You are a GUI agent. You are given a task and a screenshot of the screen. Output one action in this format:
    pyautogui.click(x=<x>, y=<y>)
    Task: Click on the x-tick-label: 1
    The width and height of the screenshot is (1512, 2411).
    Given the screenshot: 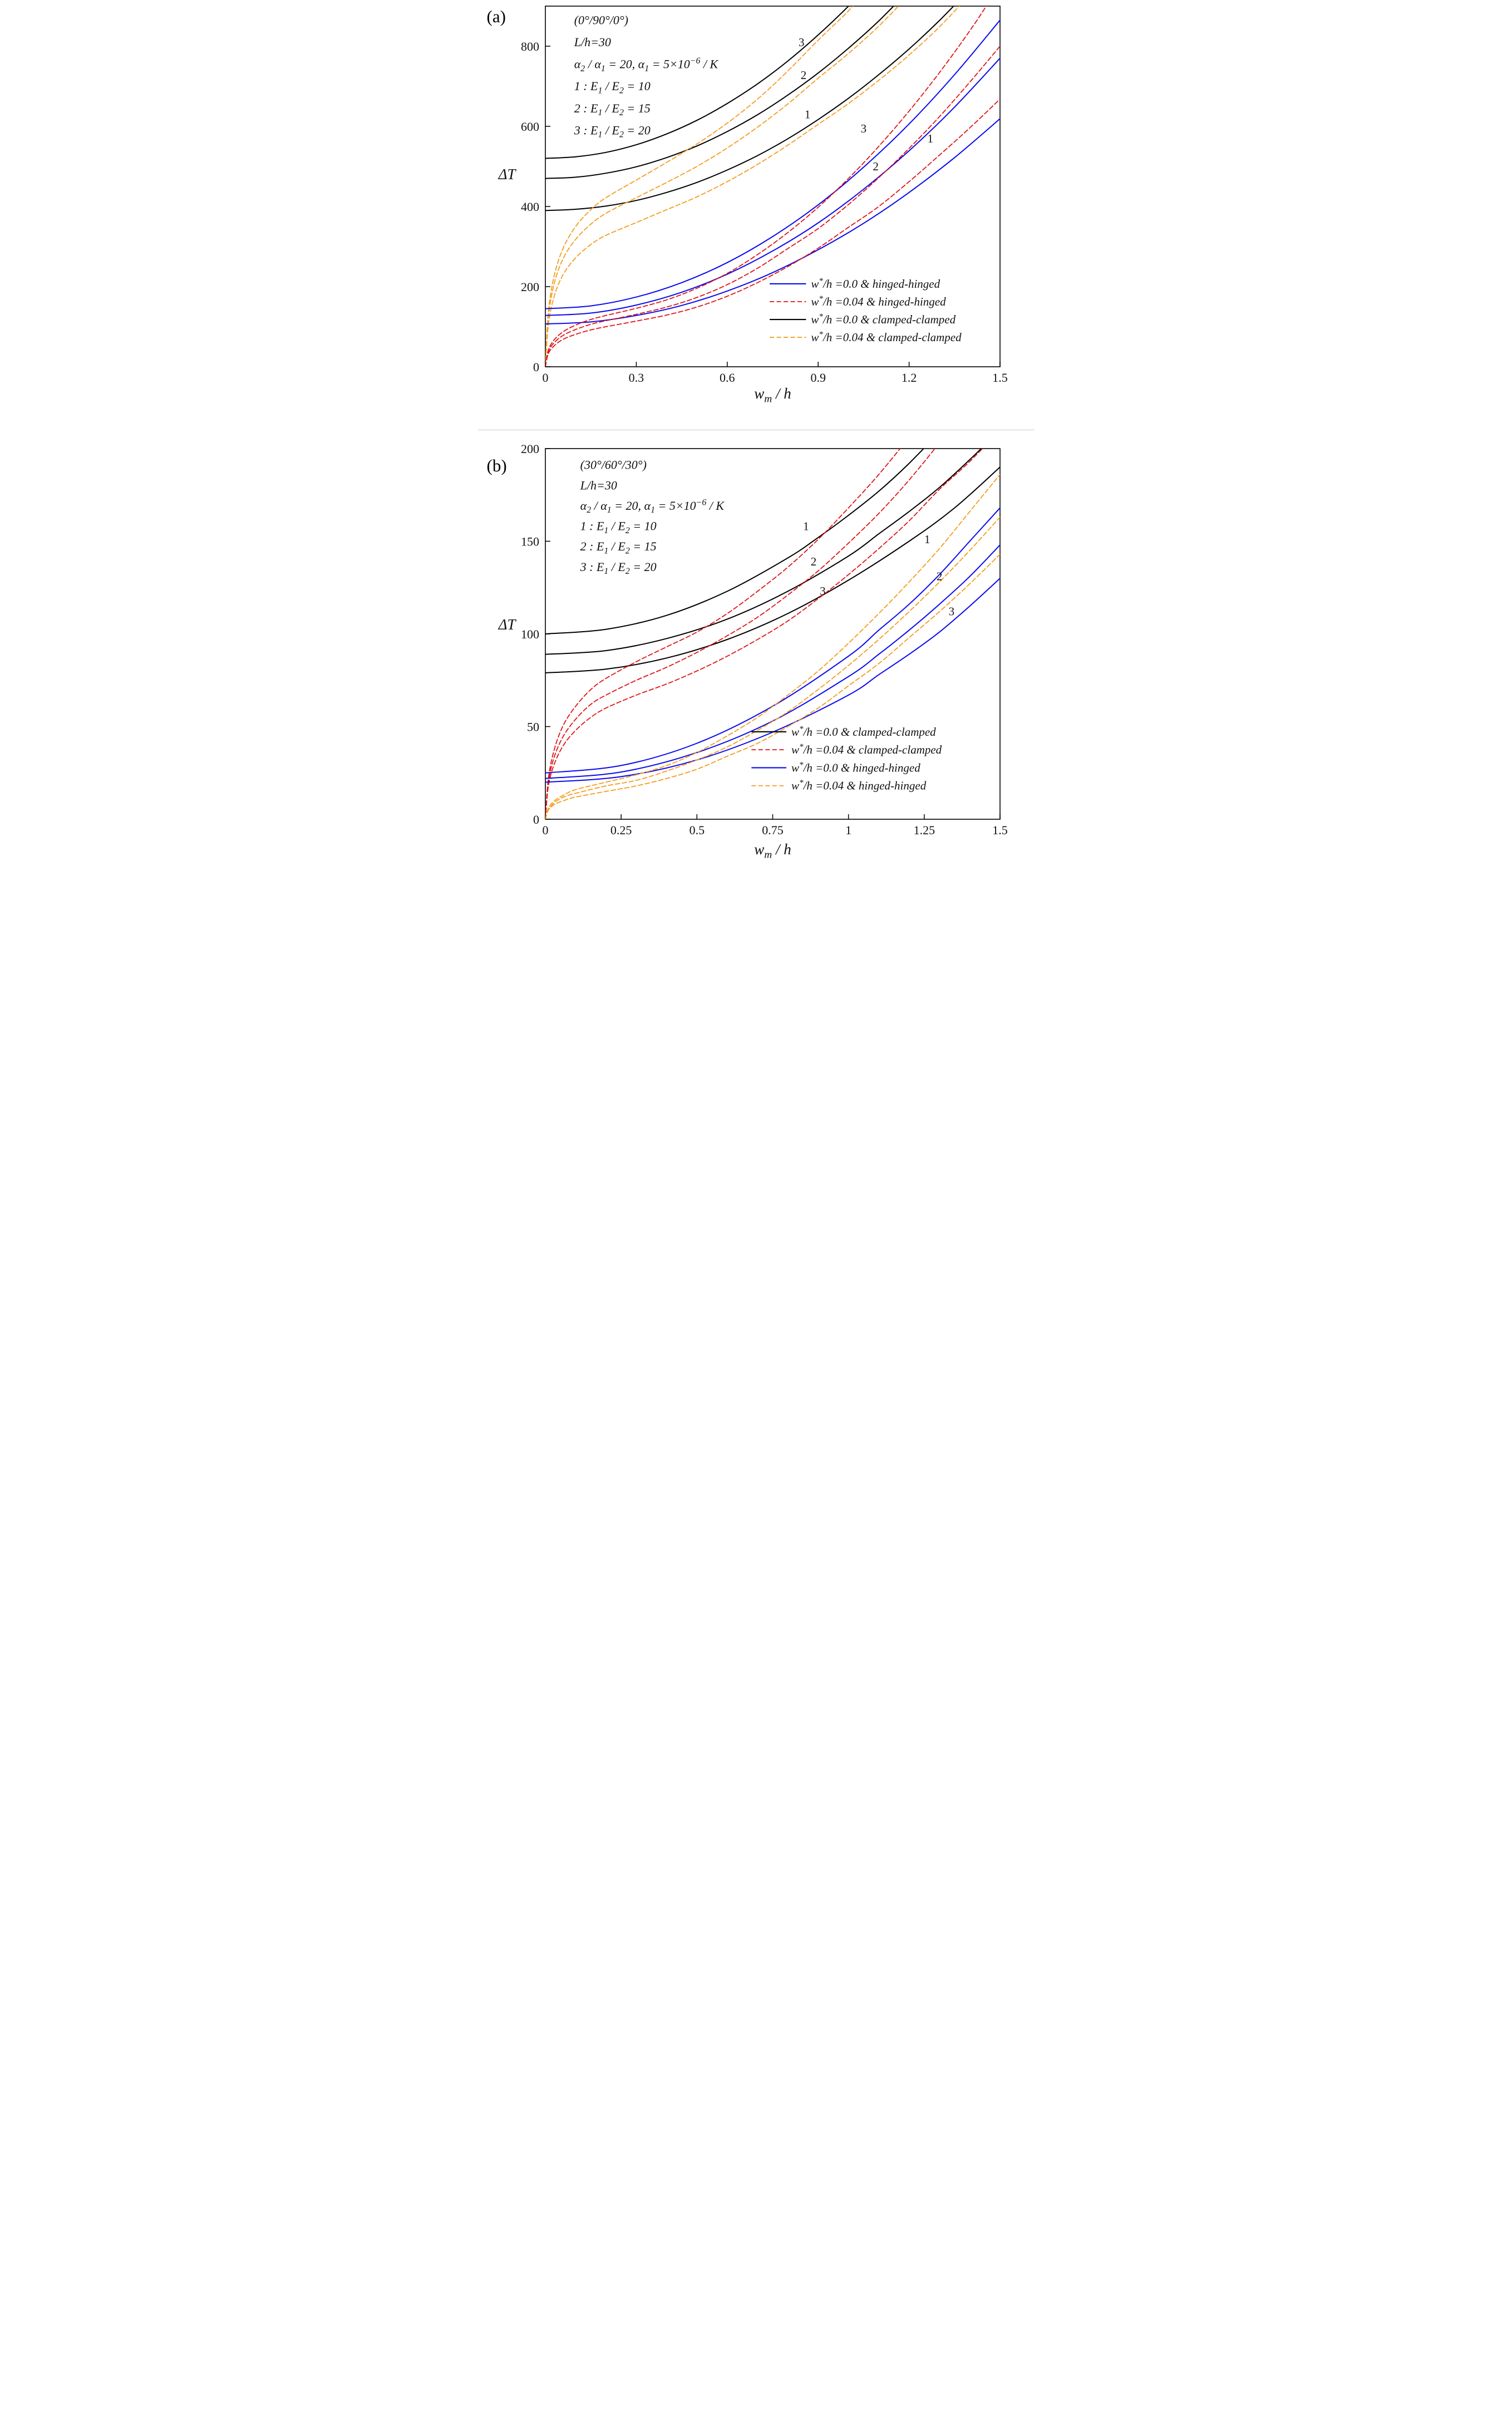 What is the action you would take?
    pyautogui.click(x=848, y=830)
    